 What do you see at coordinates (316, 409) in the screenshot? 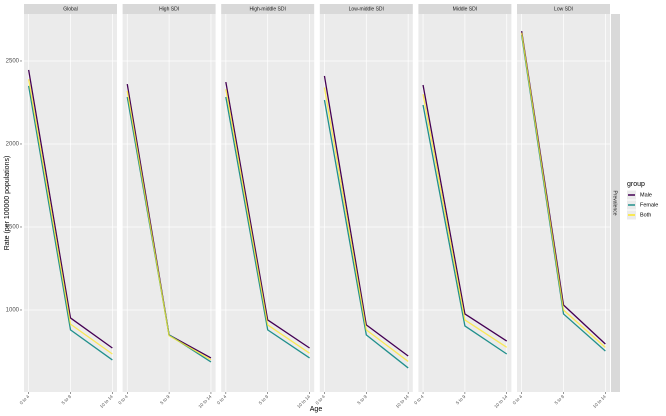
I see `x-axis-title: Age` at bounding box center [316, 409].